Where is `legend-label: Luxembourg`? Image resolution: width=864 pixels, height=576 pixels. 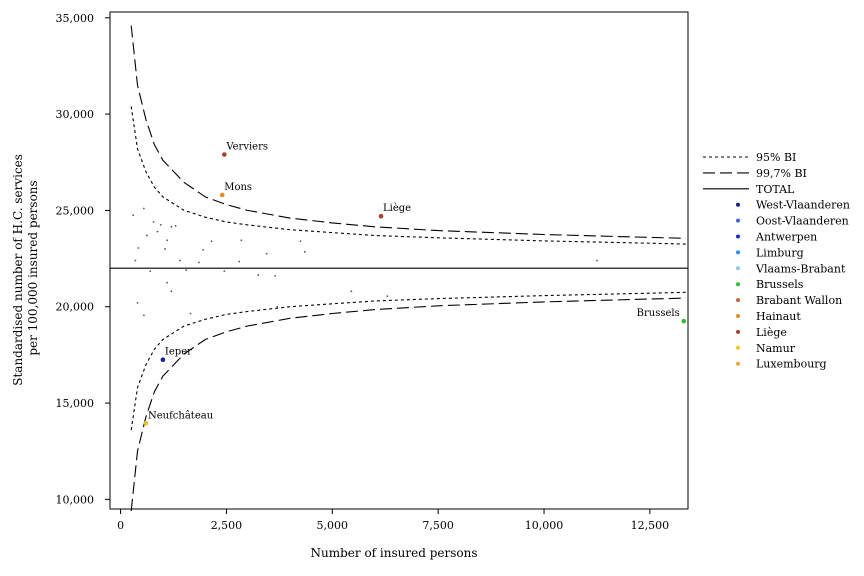 legend-label: Luxembourg is located at coordinates (791, 364).